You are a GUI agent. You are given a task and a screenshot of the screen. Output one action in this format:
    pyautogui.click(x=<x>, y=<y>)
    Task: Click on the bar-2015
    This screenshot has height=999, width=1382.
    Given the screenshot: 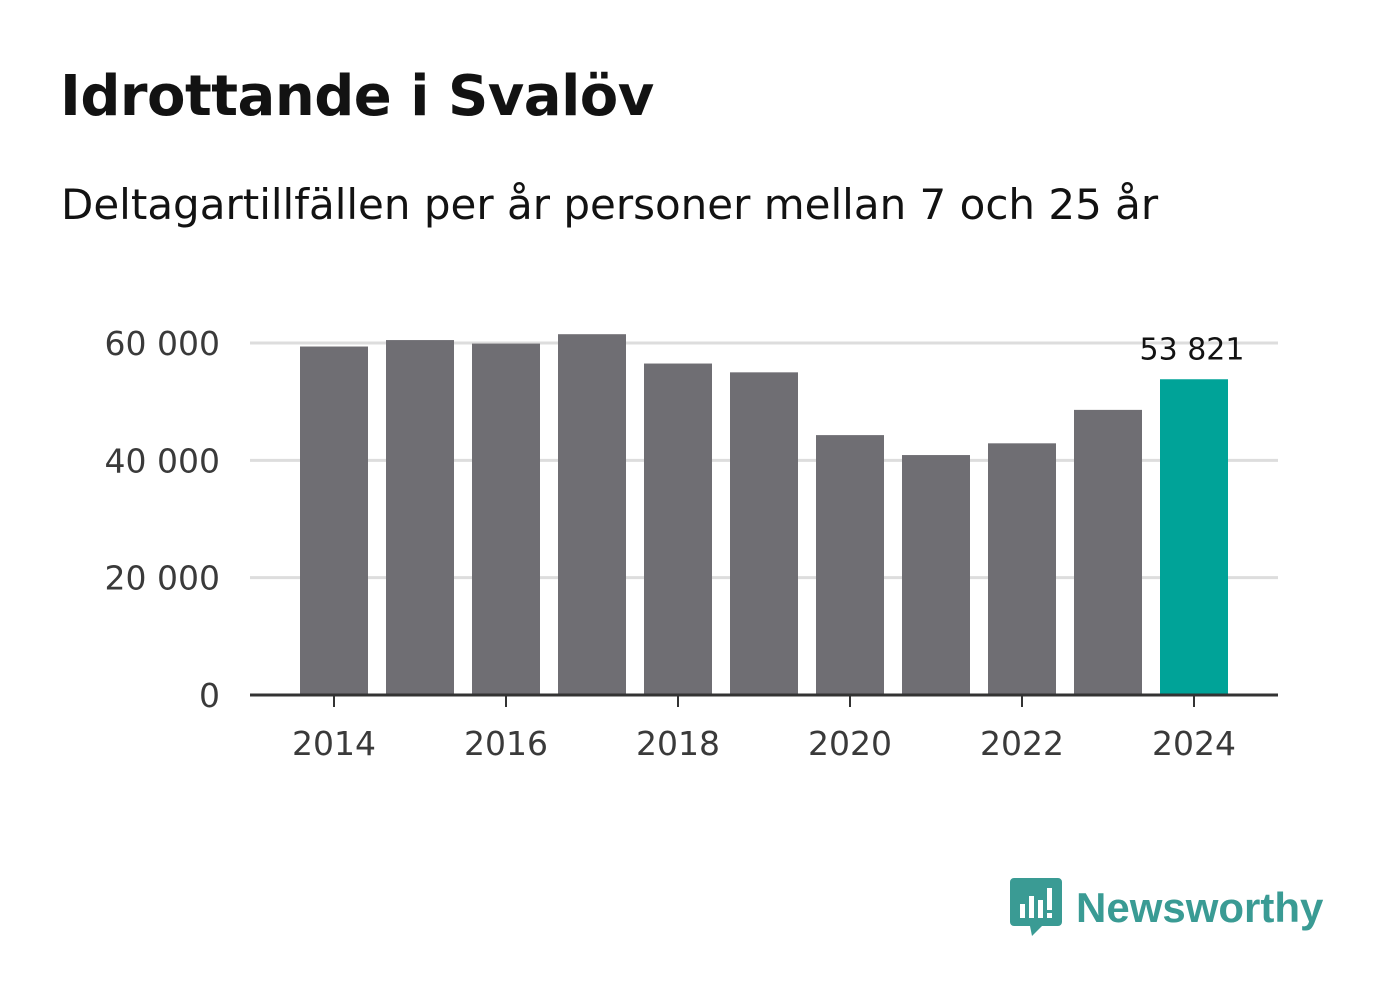 What is the action you would take?
    pyautogui.click(x=420, y=517)
    